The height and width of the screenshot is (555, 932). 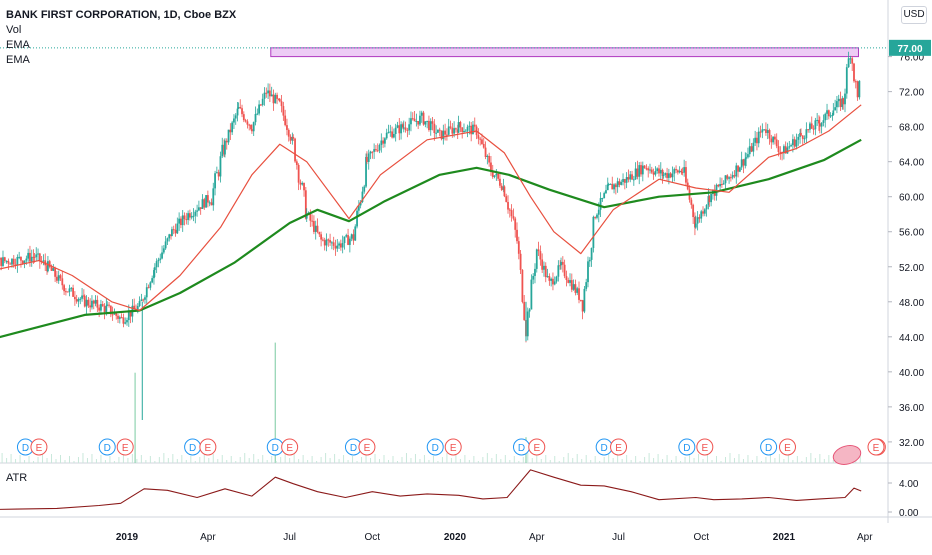 I want to click on legend-ema-2: EMA, so click(x=121, y=60).